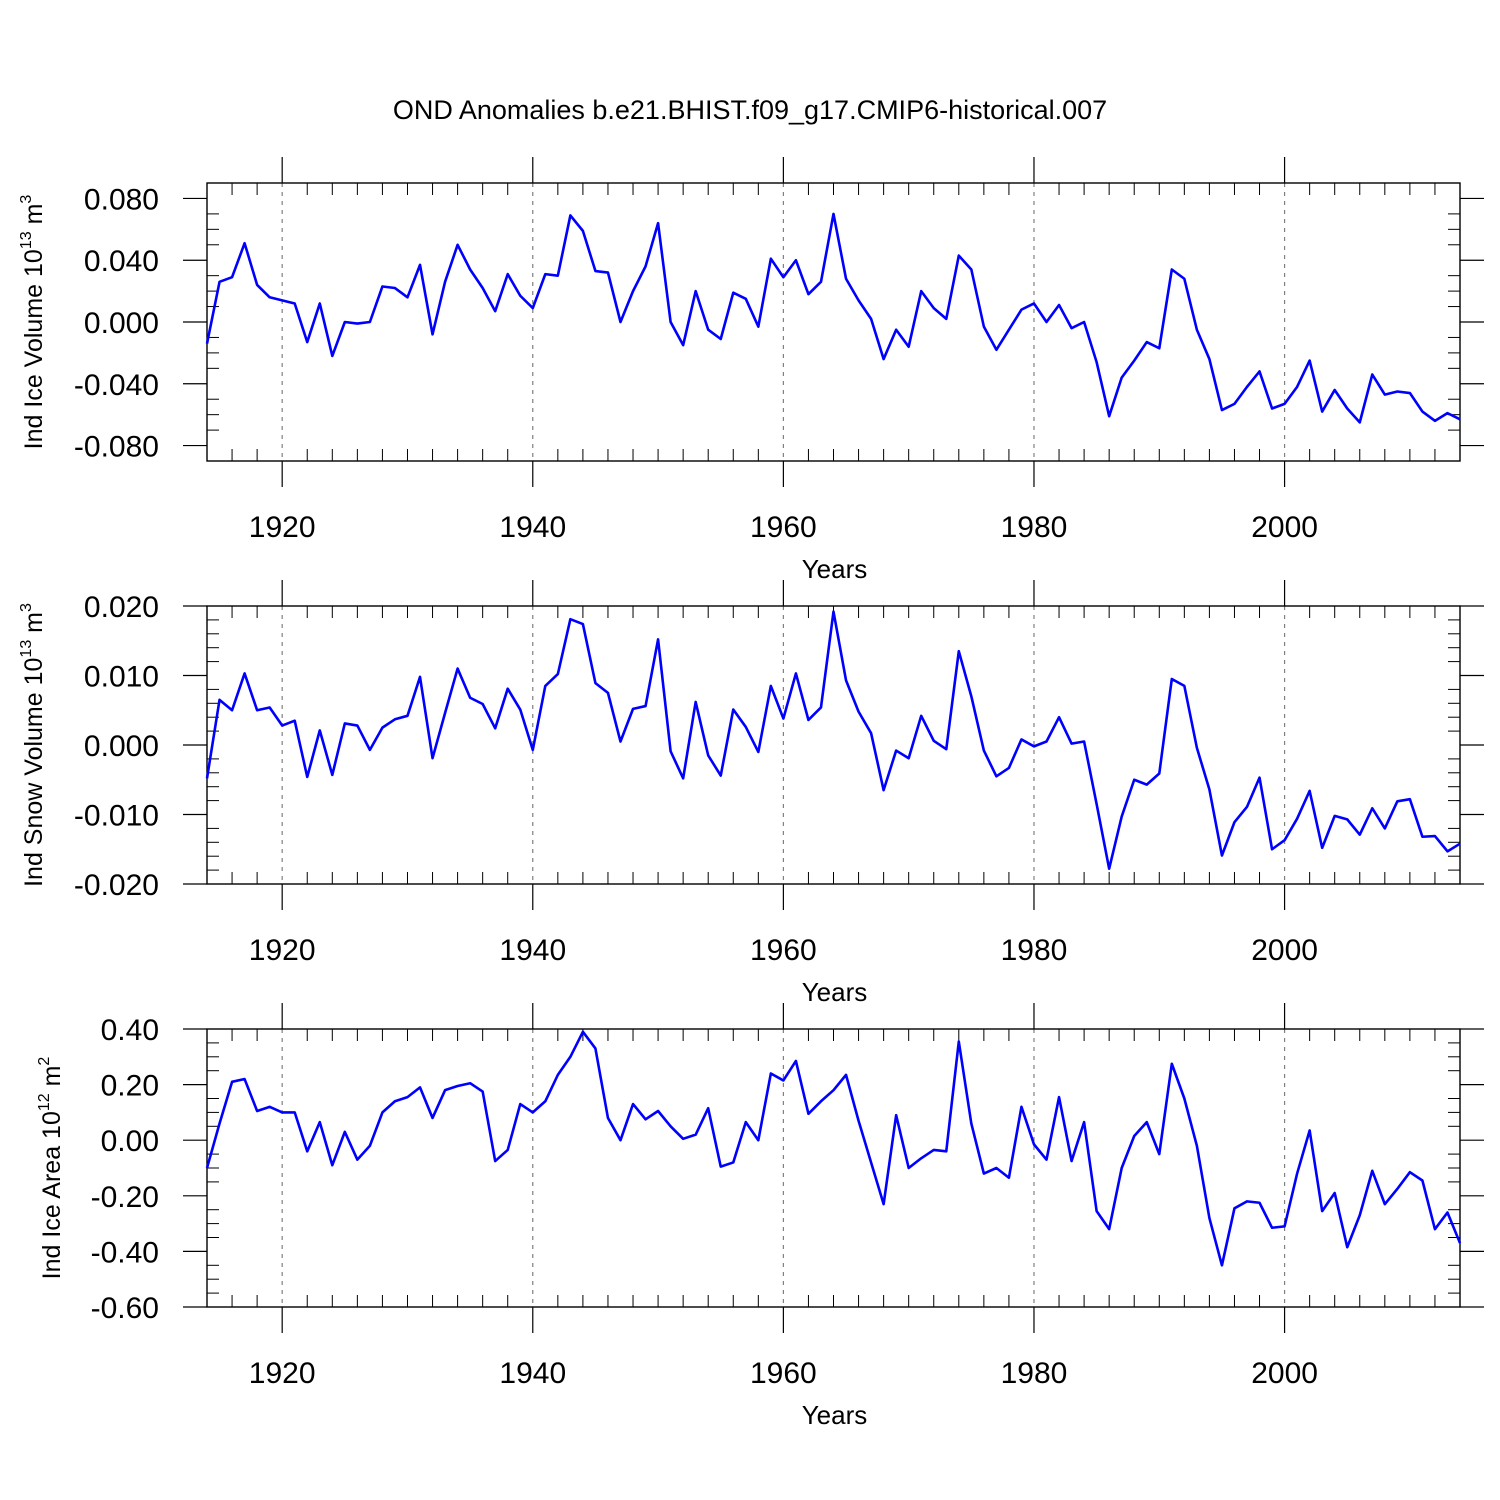  I want to click on y-tick-label: -0.60, so click(125, 1308).